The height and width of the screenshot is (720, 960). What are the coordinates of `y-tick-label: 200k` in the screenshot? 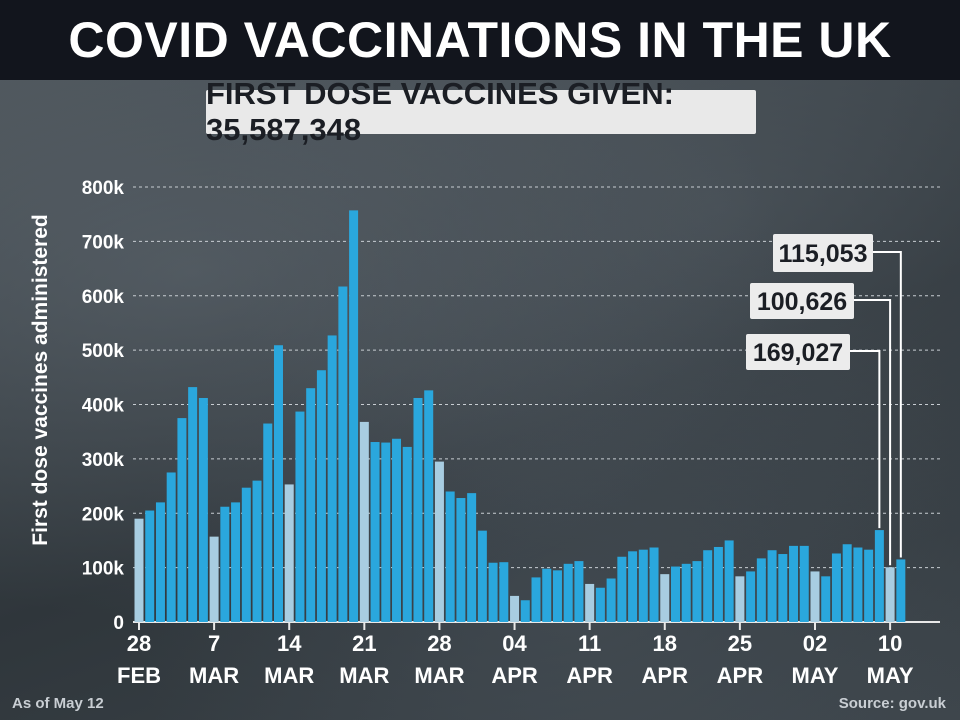 It's located at (103, 514).